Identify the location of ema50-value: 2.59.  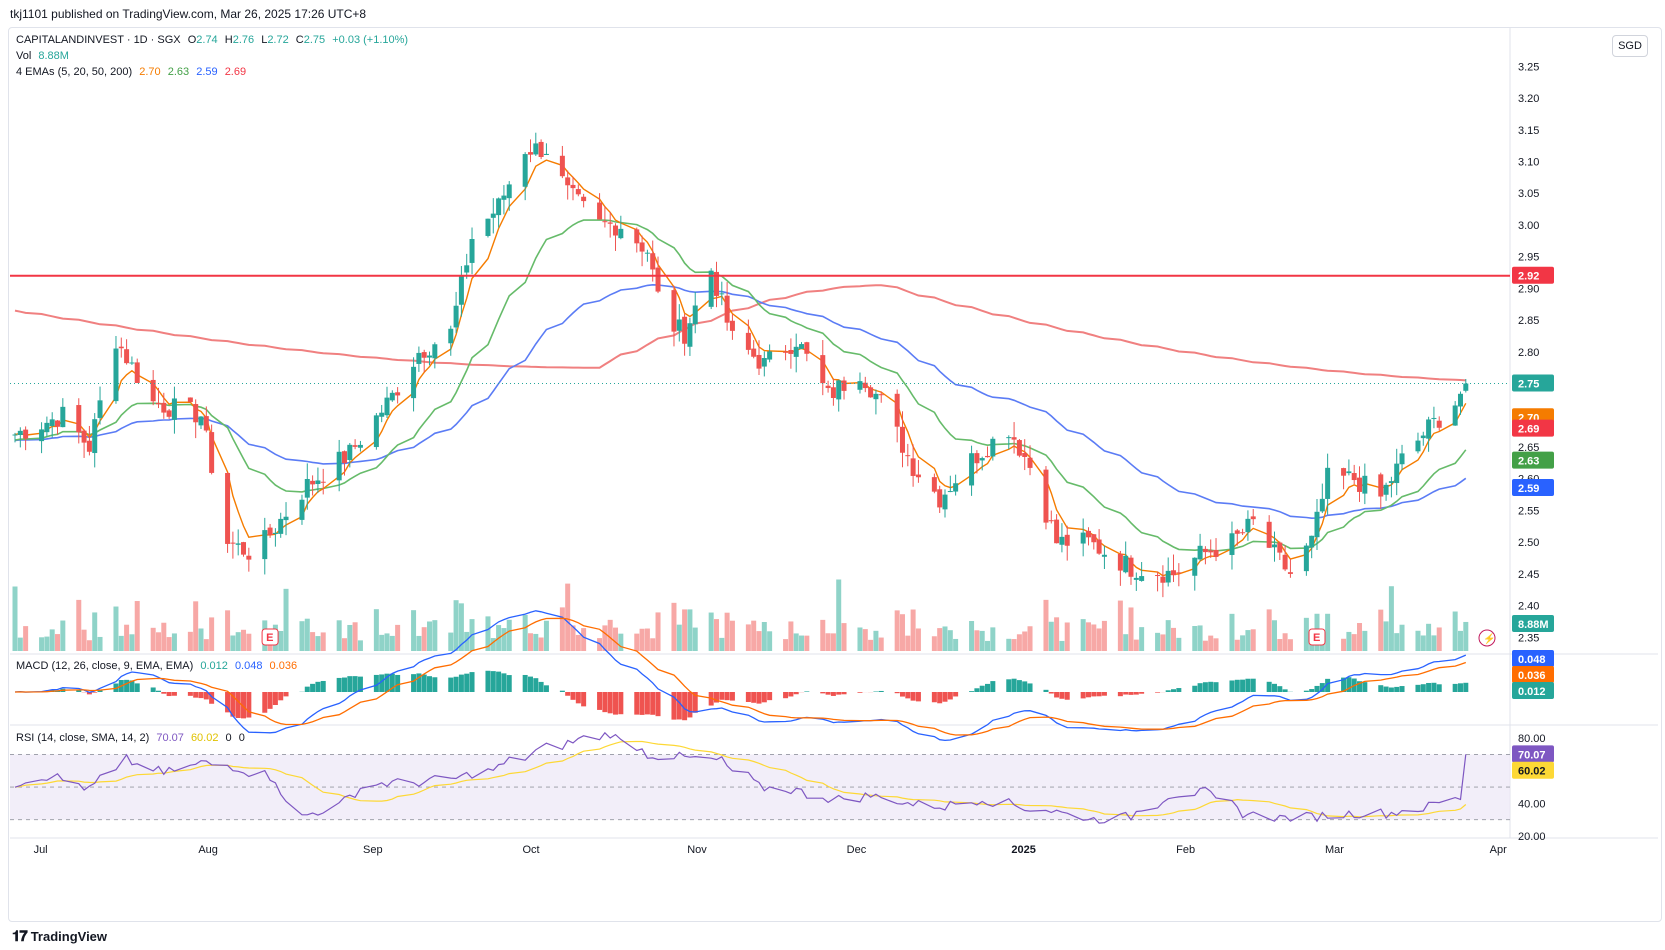
(207, 72).